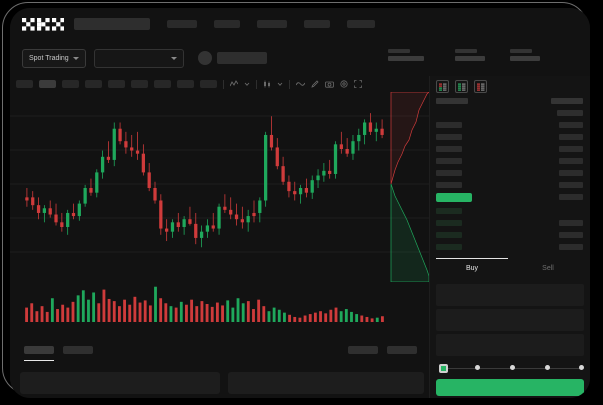 This screenshot has width=603, height=405. Describe the element at coordinates (267, 84) in the screenshot. I see `candle-type-icon` at that location.